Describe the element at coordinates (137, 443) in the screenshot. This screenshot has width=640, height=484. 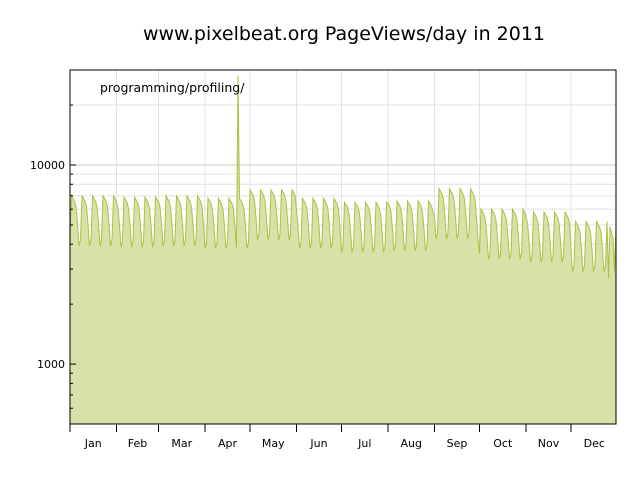
I see `x-tick-label: Feb` at that location.